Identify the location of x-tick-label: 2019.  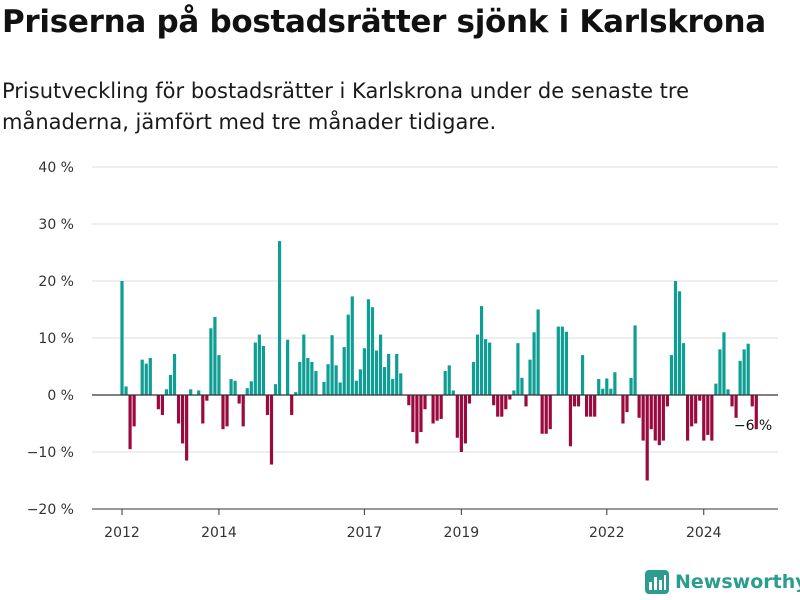
(462, 533).